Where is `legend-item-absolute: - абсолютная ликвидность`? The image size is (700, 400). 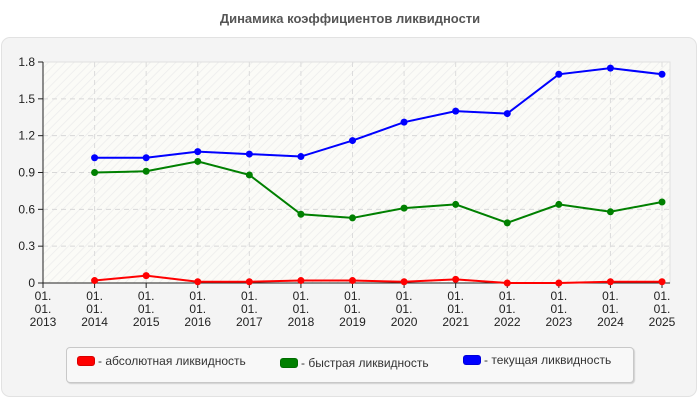
legend-item-absolute: - абсолютная ликвидность is located at coordinates (161, 361).